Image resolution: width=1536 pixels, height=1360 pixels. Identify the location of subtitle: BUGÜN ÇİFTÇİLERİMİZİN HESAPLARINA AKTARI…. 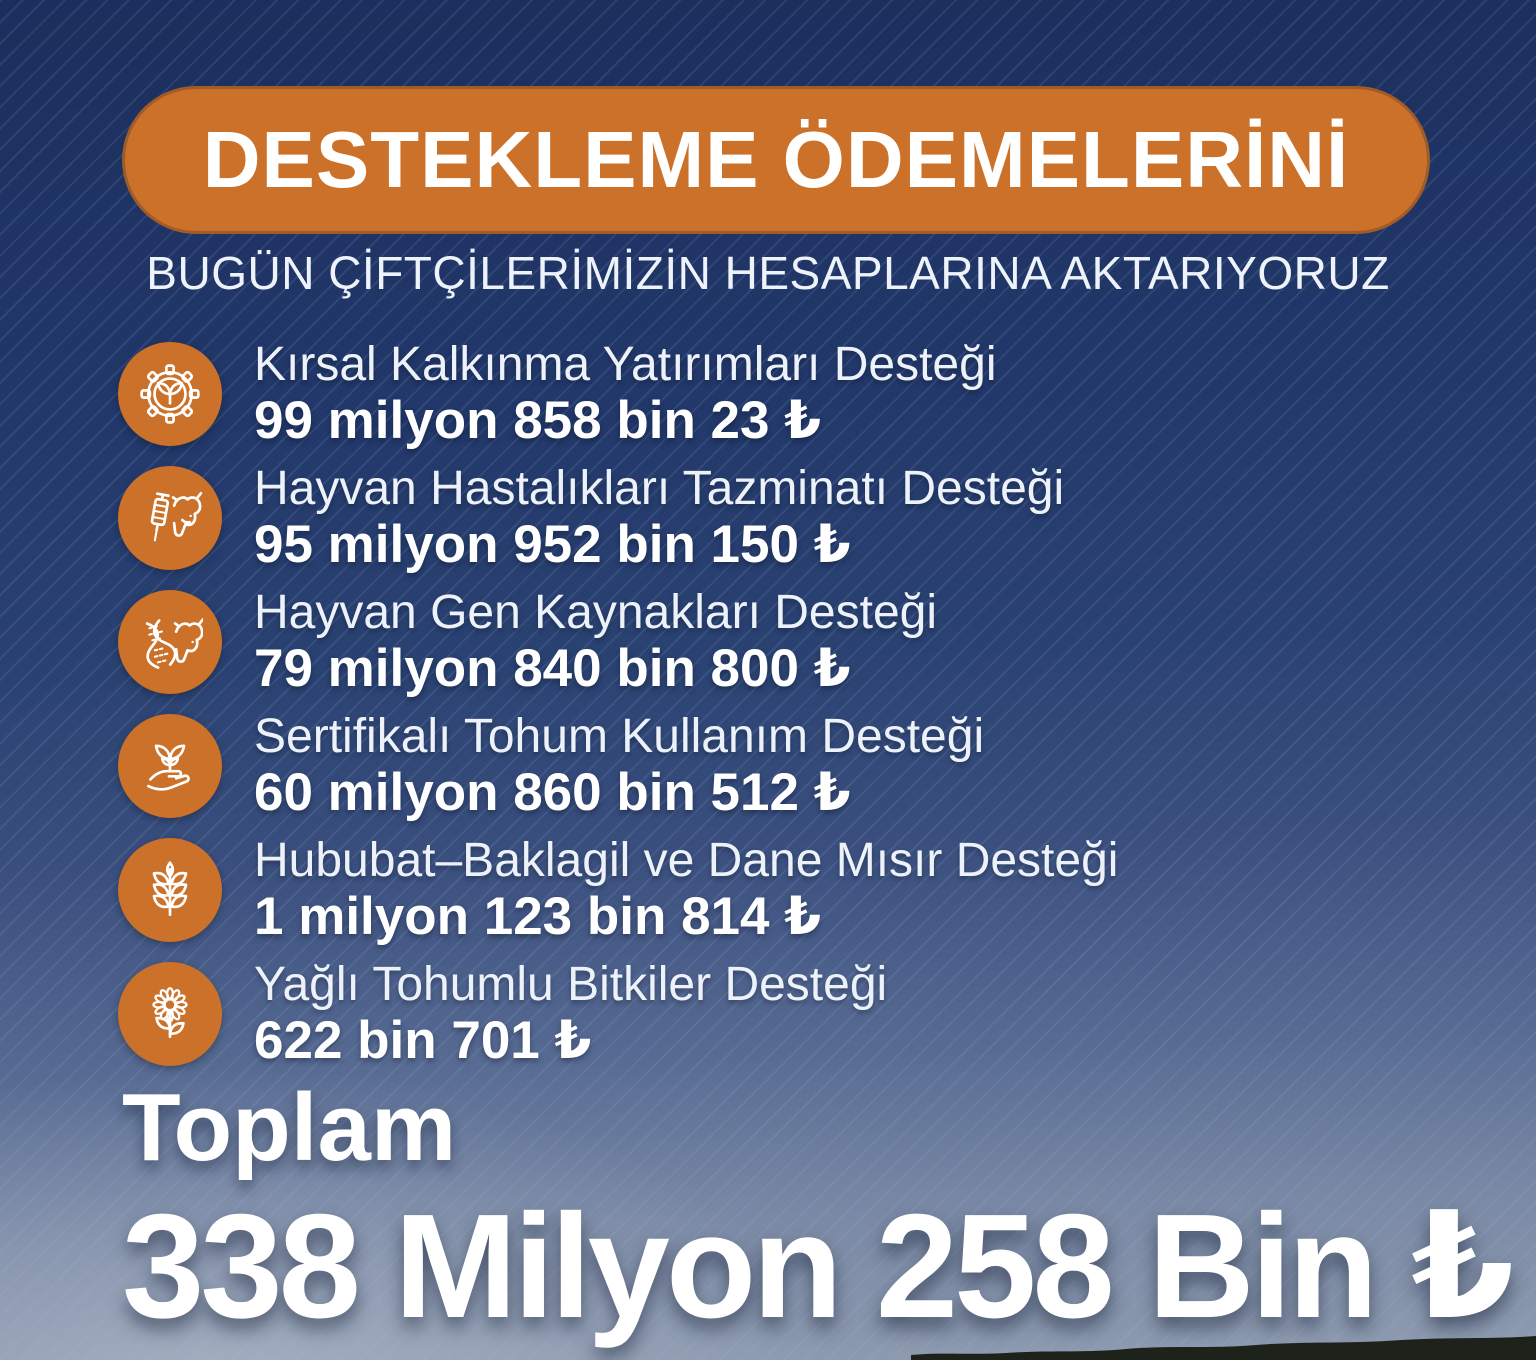
(768, 273).